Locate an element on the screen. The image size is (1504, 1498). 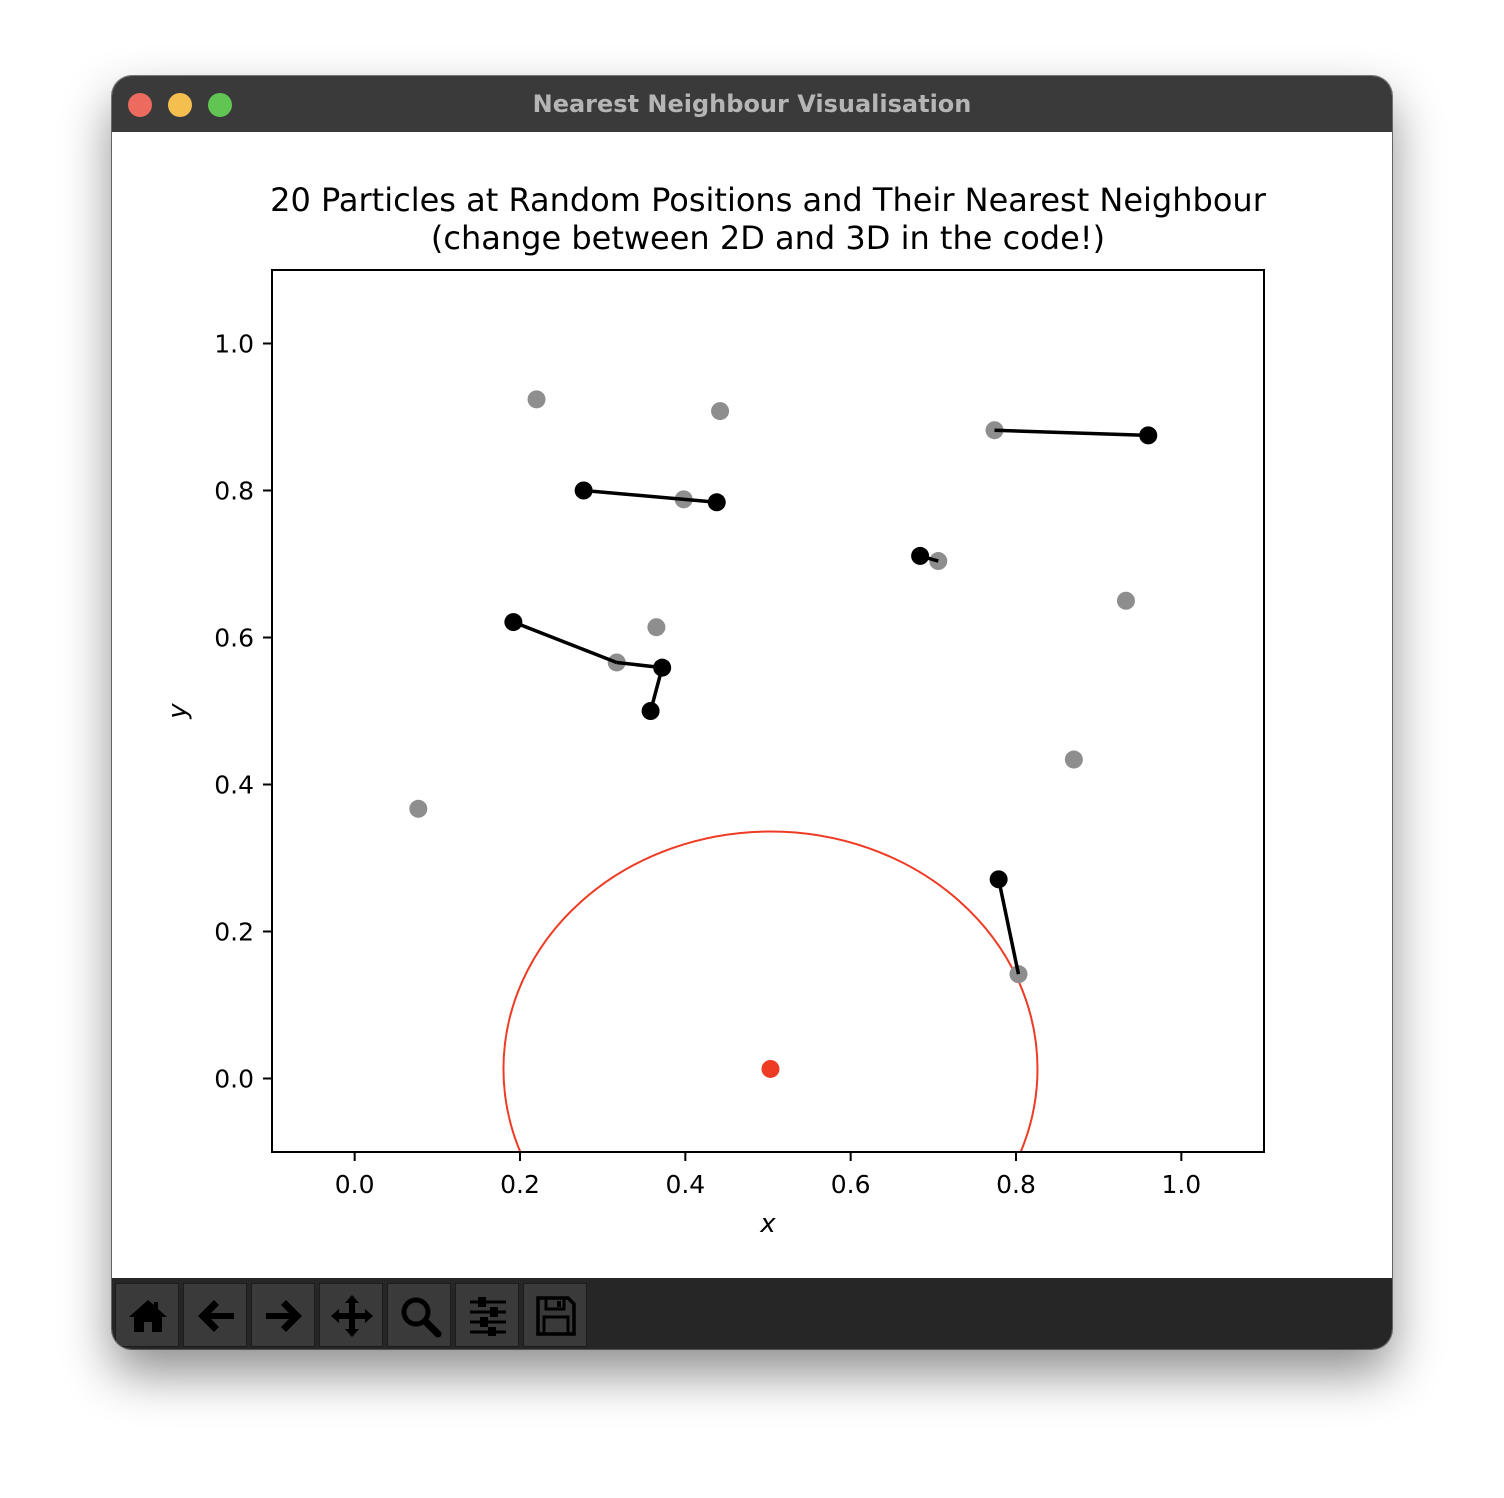
title-bar: Nearest Neighbour Visualisation is located at coordinates (752, 104).